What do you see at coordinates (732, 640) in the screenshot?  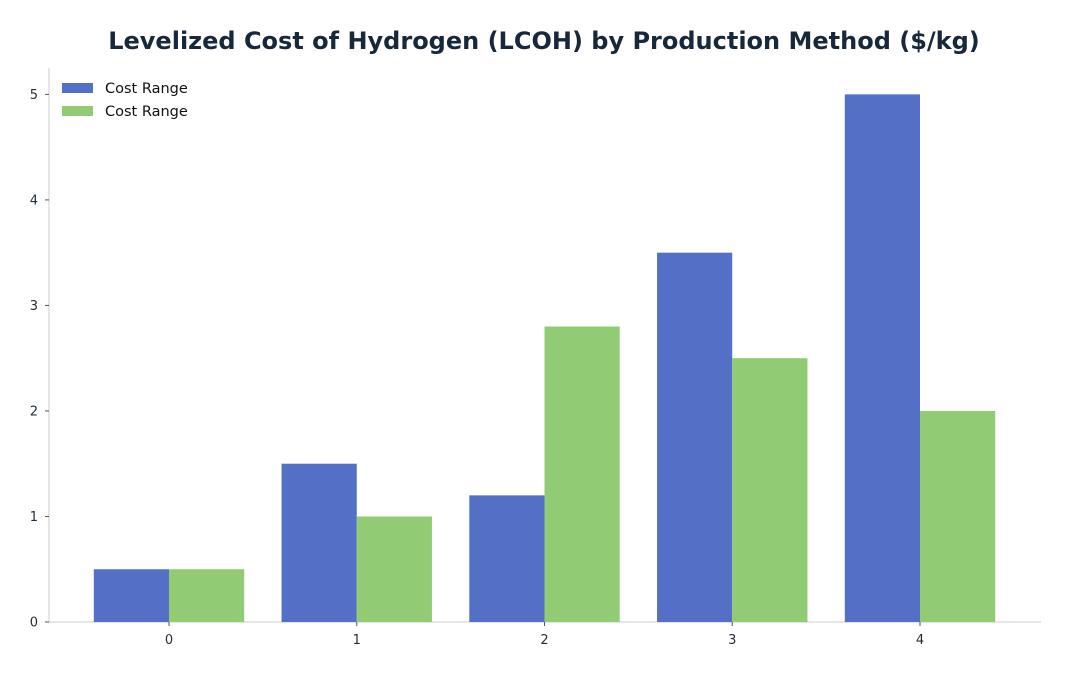 I see `x-tick-label: 3` at bounding box center [732, 640].